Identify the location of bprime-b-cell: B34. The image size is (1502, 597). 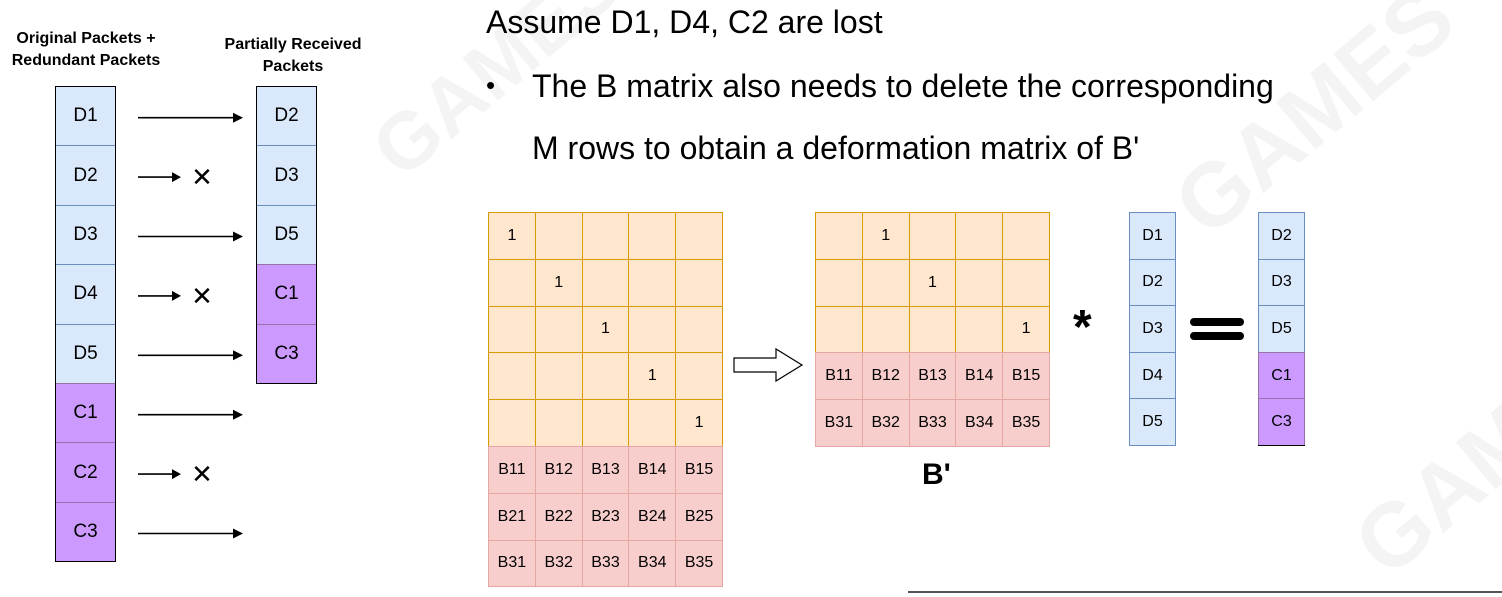
(979, 423).